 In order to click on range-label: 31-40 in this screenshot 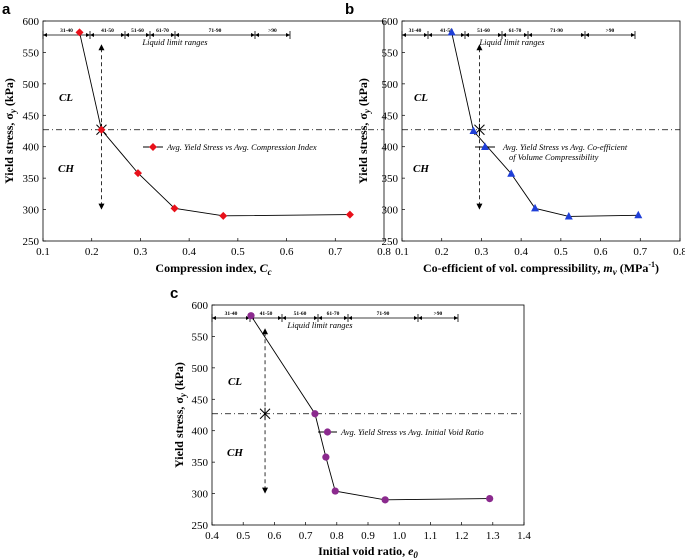, I will do `click(415, 31)`.